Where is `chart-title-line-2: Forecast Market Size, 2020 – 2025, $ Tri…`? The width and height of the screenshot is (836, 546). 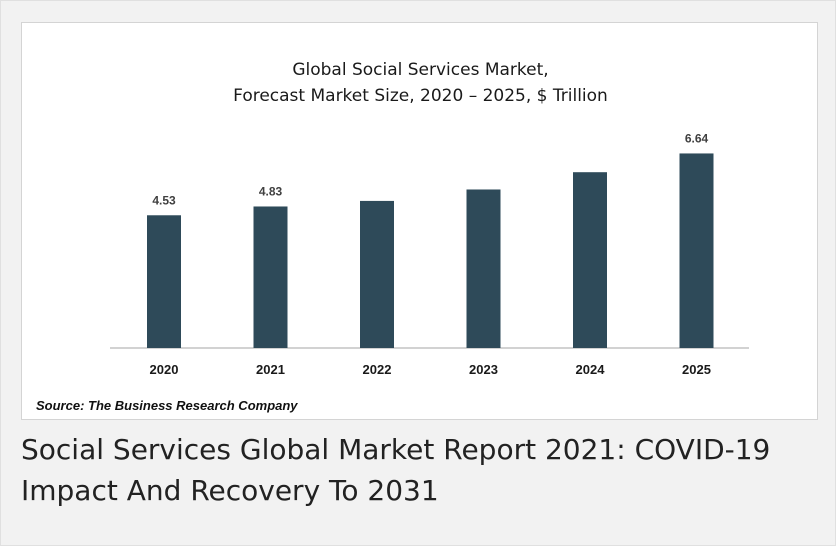
chart-title-line-2: Forecast Market Size, 2020 – 2025, $ Tri… is located at coordinates (420, 96).